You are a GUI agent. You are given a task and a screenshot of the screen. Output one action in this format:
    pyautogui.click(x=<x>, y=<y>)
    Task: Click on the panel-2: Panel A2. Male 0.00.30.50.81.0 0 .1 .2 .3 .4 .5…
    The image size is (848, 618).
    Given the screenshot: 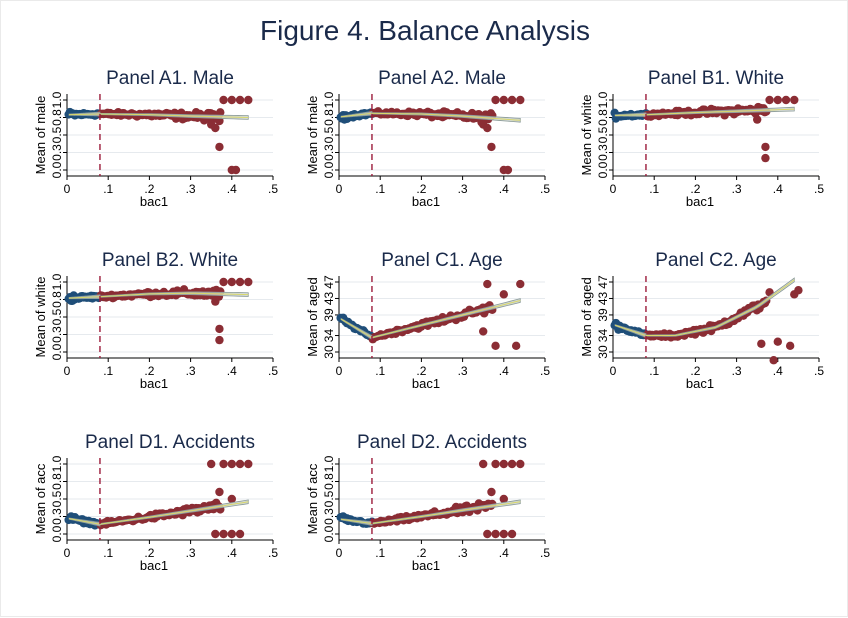 What is the action you would take?
    pyautogui.click(x=427, y=138)
    